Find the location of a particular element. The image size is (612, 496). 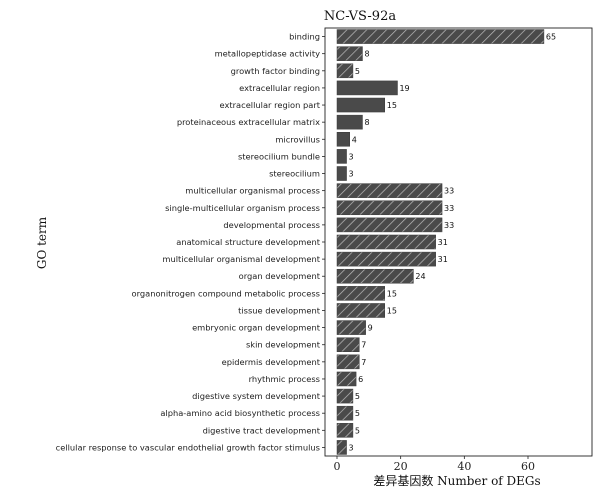

x-tick-label: 0 is located at coordinates (337, 466).